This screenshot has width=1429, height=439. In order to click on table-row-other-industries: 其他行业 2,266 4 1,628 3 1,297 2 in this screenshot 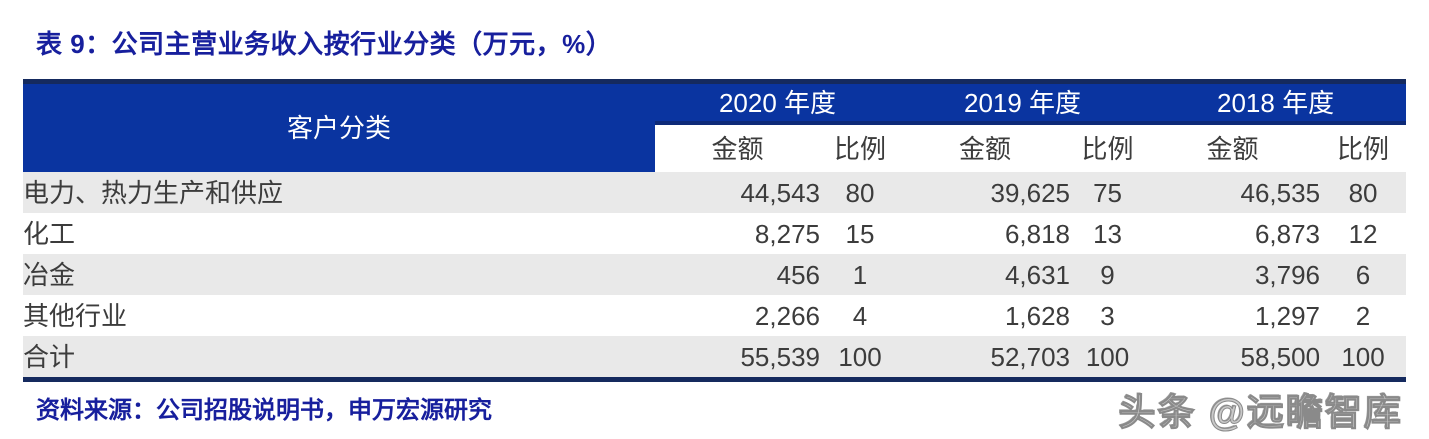, I will do `click(715, 315)`.